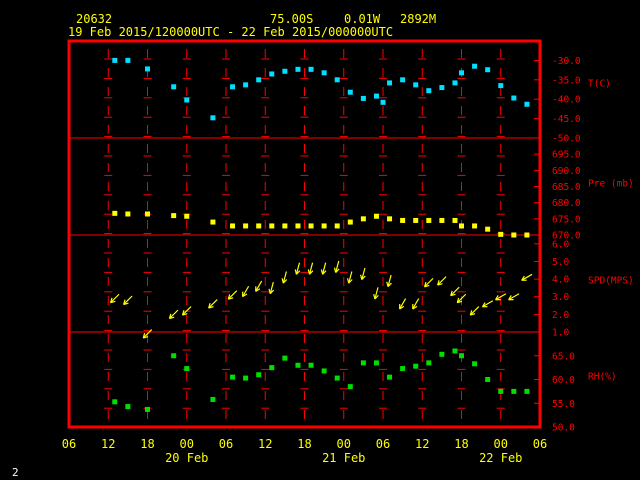 The height and width of the screenshot is (480, 640). I want to click on panel-label-temperature: T(C), so click(599, 84).